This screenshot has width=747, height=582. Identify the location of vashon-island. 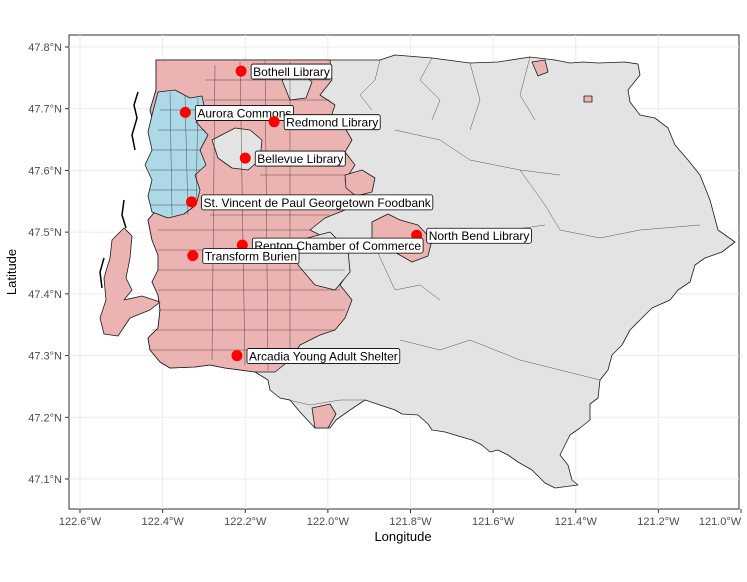
(130, 282).